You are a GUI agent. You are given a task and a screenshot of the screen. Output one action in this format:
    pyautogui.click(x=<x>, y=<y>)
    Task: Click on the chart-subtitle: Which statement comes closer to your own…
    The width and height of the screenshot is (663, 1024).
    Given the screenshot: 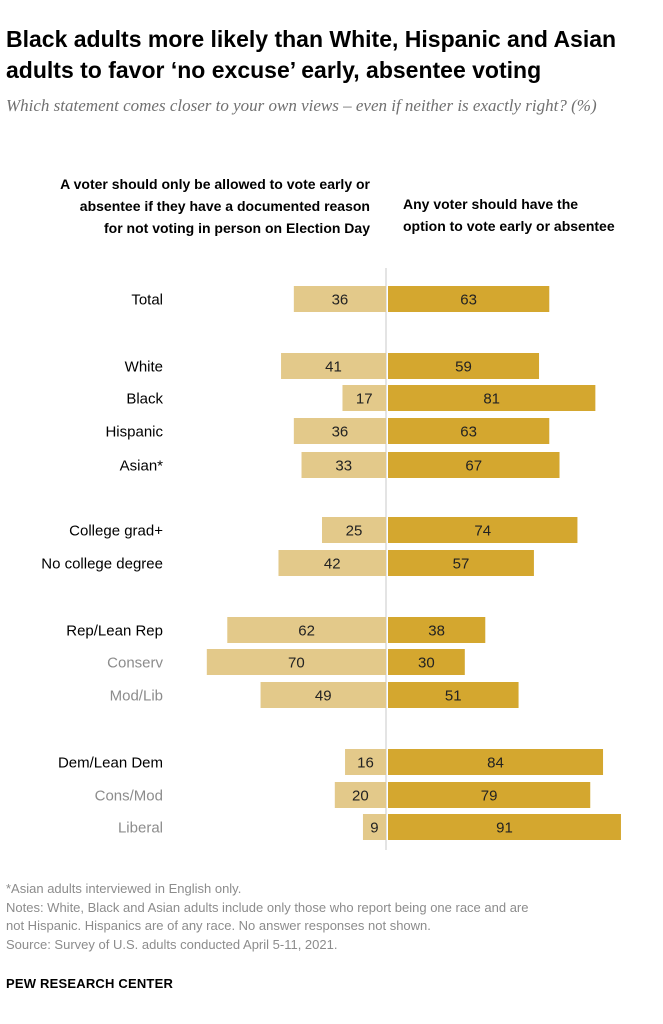 What is the action you would take?
    pyautogui.click(x=301, y=105)
    